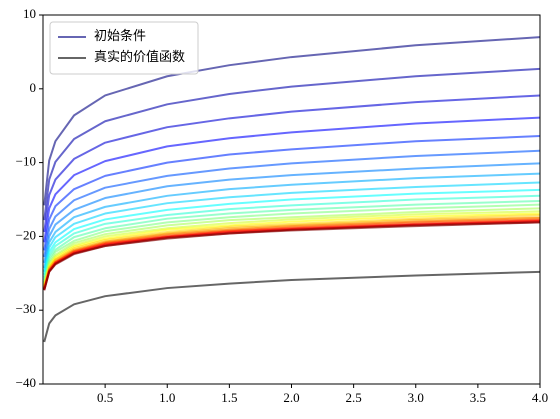 The width and height of the screenshot is (560, 419). I want to click on legend-label: 初始条件, so click(120, 35).